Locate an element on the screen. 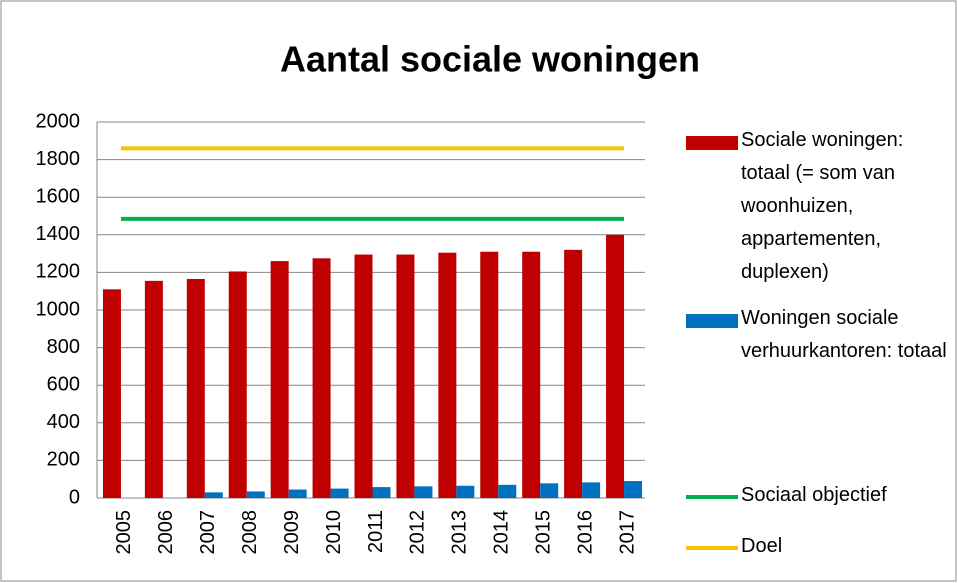 The width and height of the screenshot is (958, 583). y-tick-label: 1000 is located at coordinates (58, 309).